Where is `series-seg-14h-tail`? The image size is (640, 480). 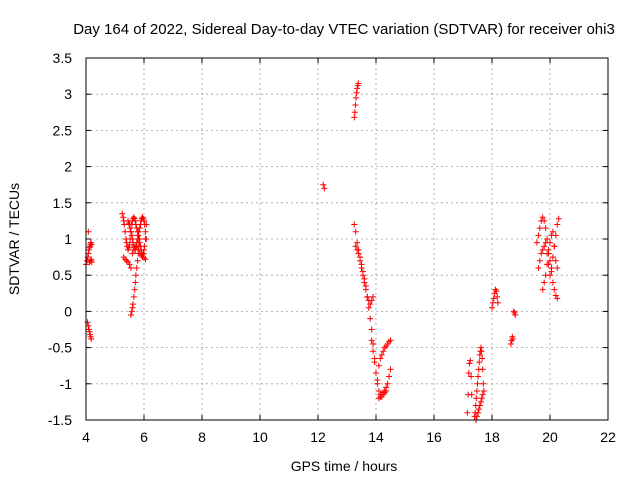
series-seg-14h-tail is located at coordinates (384, 384).